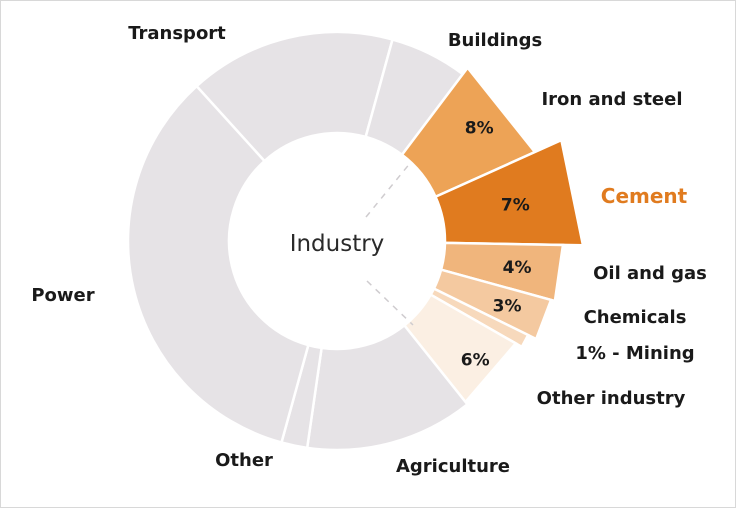 Image resolution: width=736 pixels, height=509 pixels. Describe the element at coordinates (453, 466) in the screenshot. I see `category-label-agriculture: Agriculture` at that location.